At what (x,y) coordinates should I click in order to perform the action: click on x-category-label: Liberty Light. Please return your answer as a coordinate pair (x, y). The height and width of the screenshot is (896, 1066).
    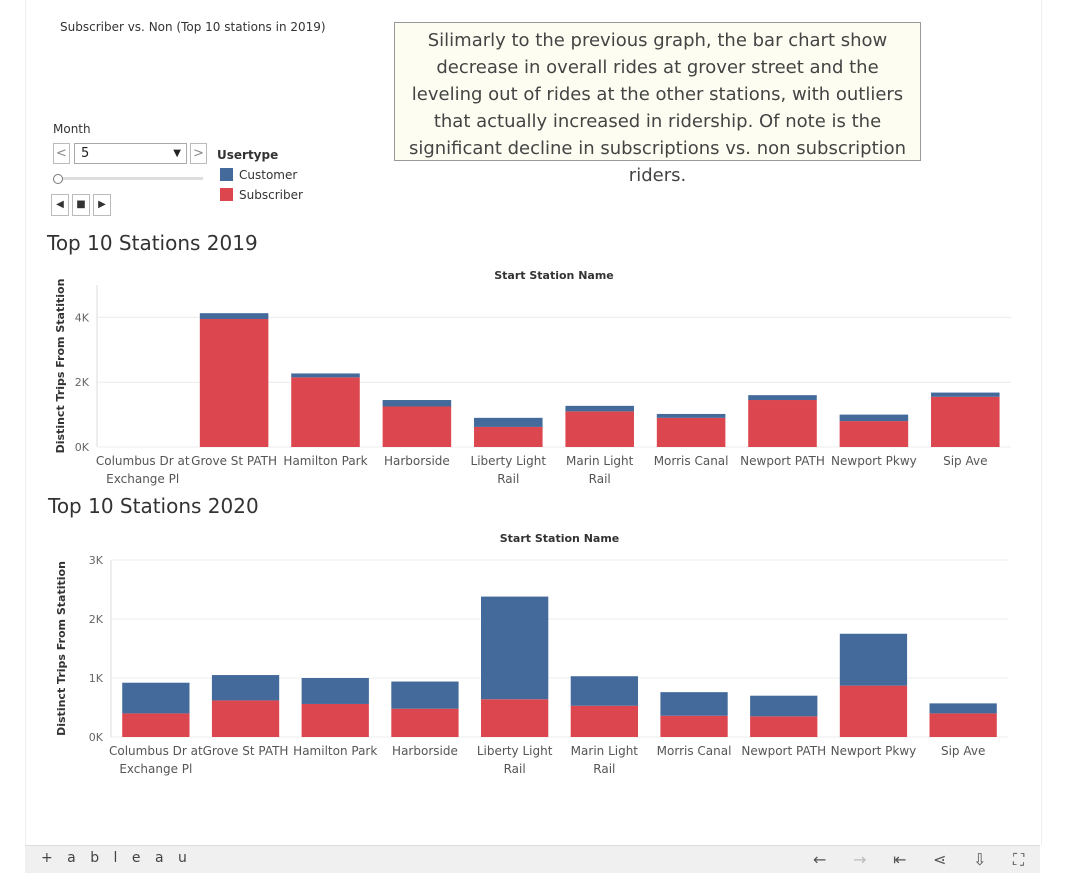
    Looking at the image, I should click on (515, 751).